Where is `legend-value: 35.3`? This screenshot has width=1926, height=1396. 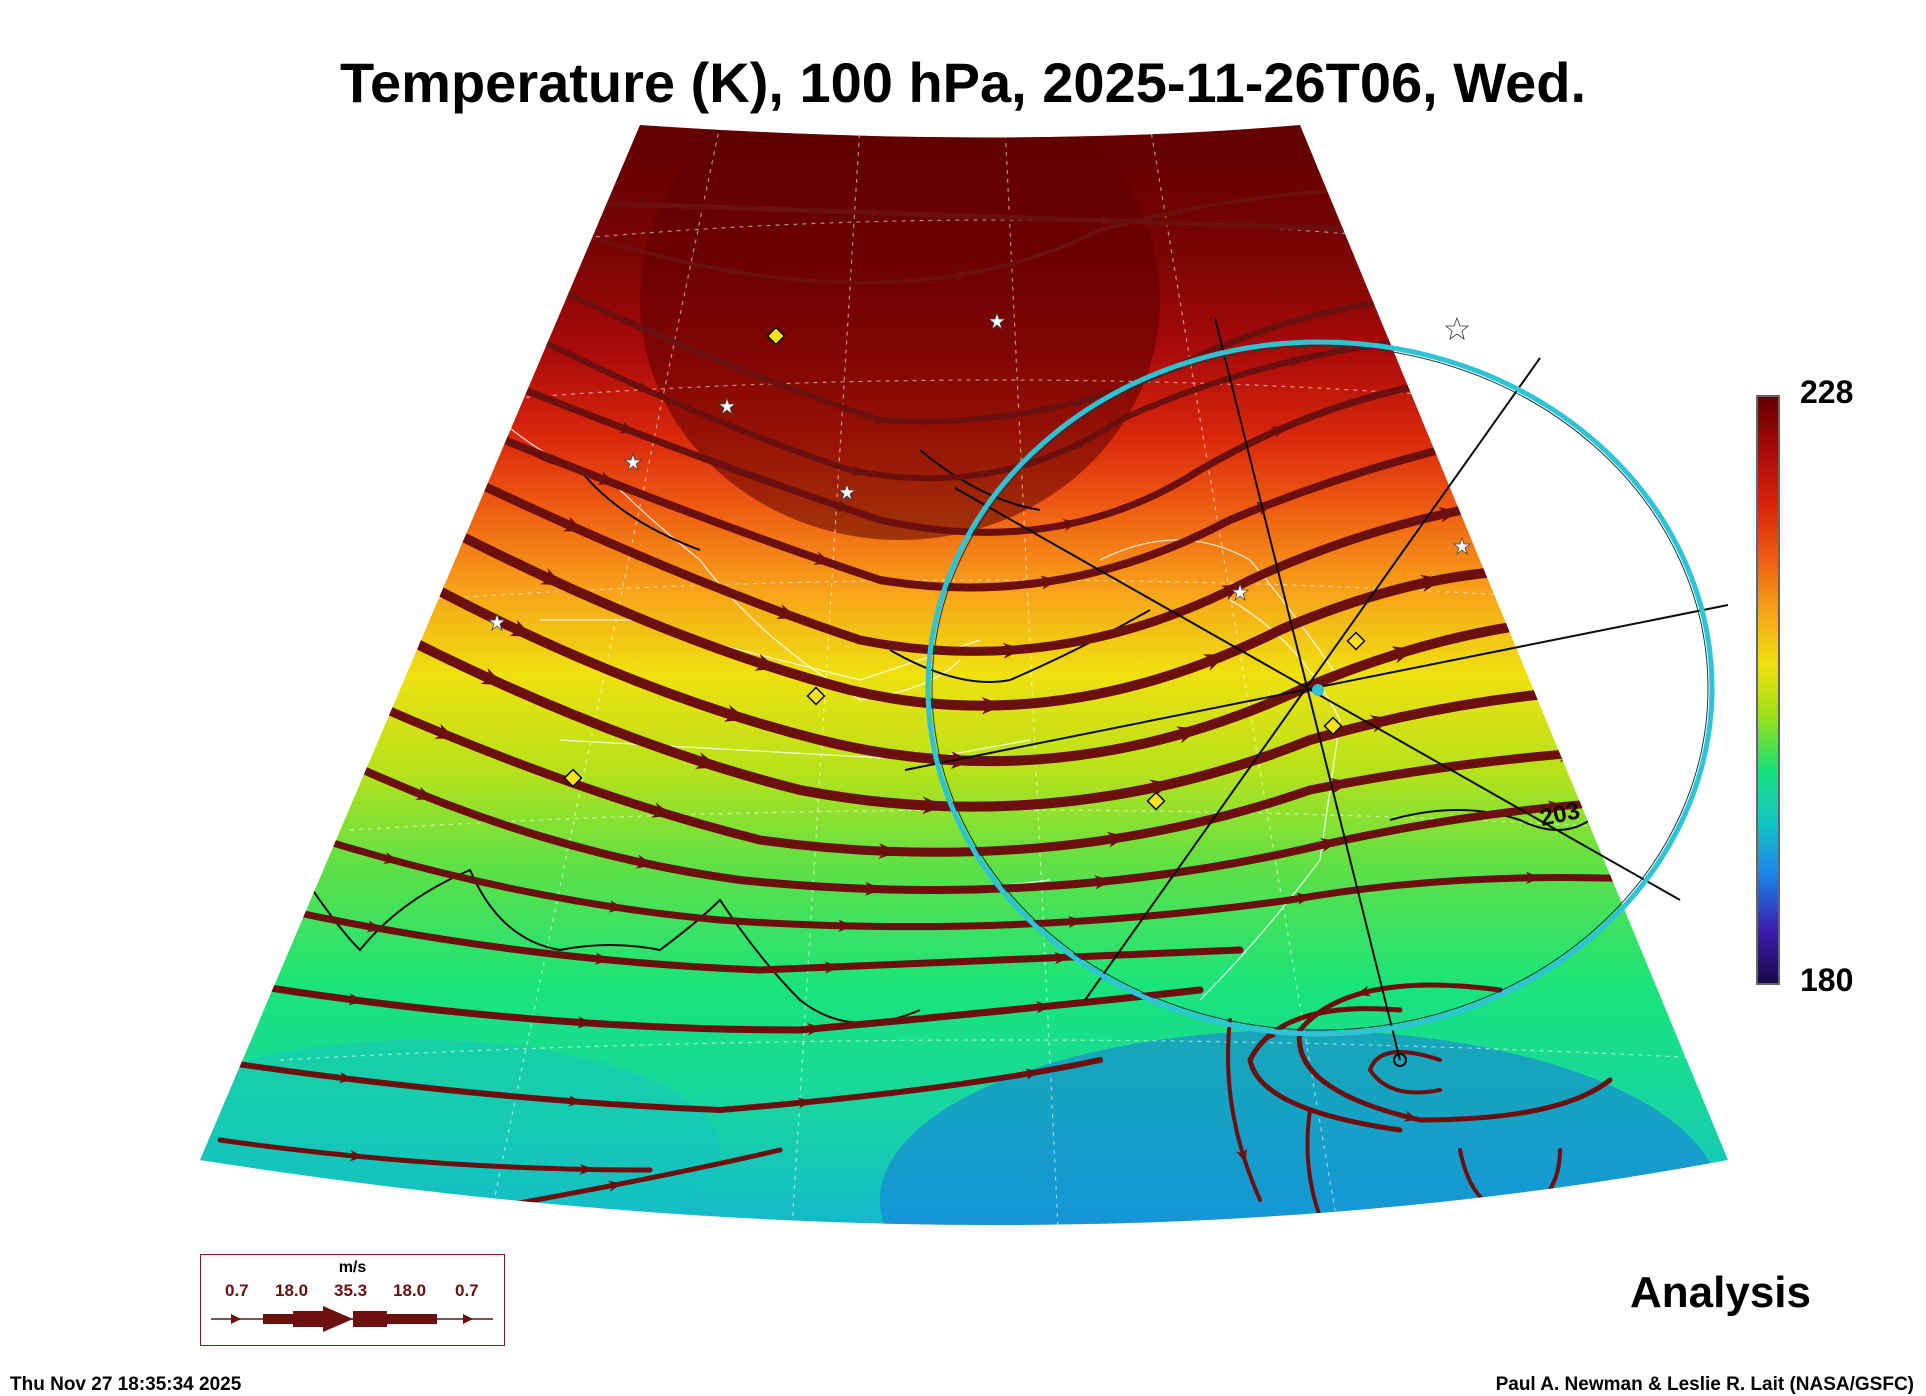 legend-value: 35.3 is located at coordinates (351, 1290).